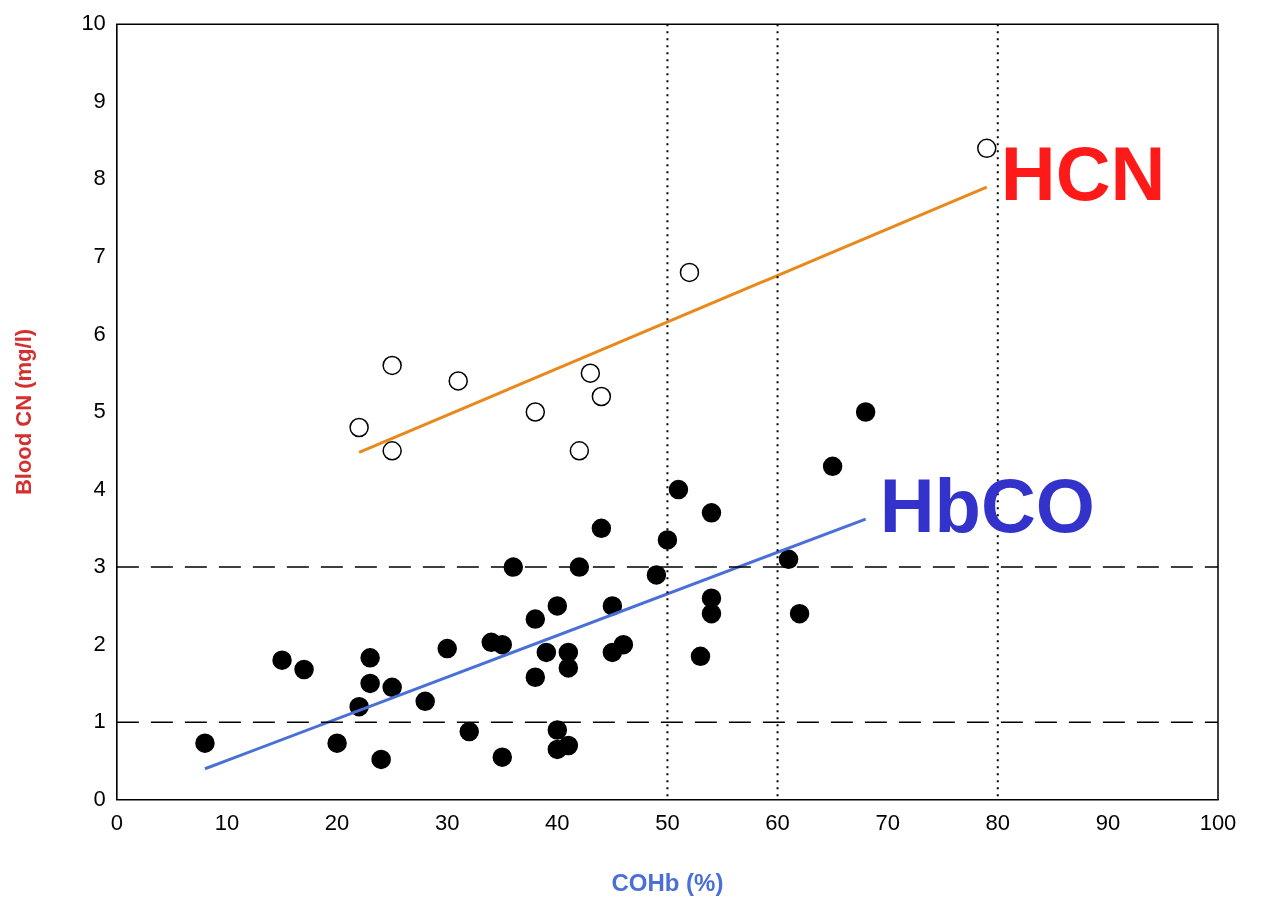 The height and width of the screenshot is (916, 1261). I want to click on x-tick-label: 20, so click(337, 823).